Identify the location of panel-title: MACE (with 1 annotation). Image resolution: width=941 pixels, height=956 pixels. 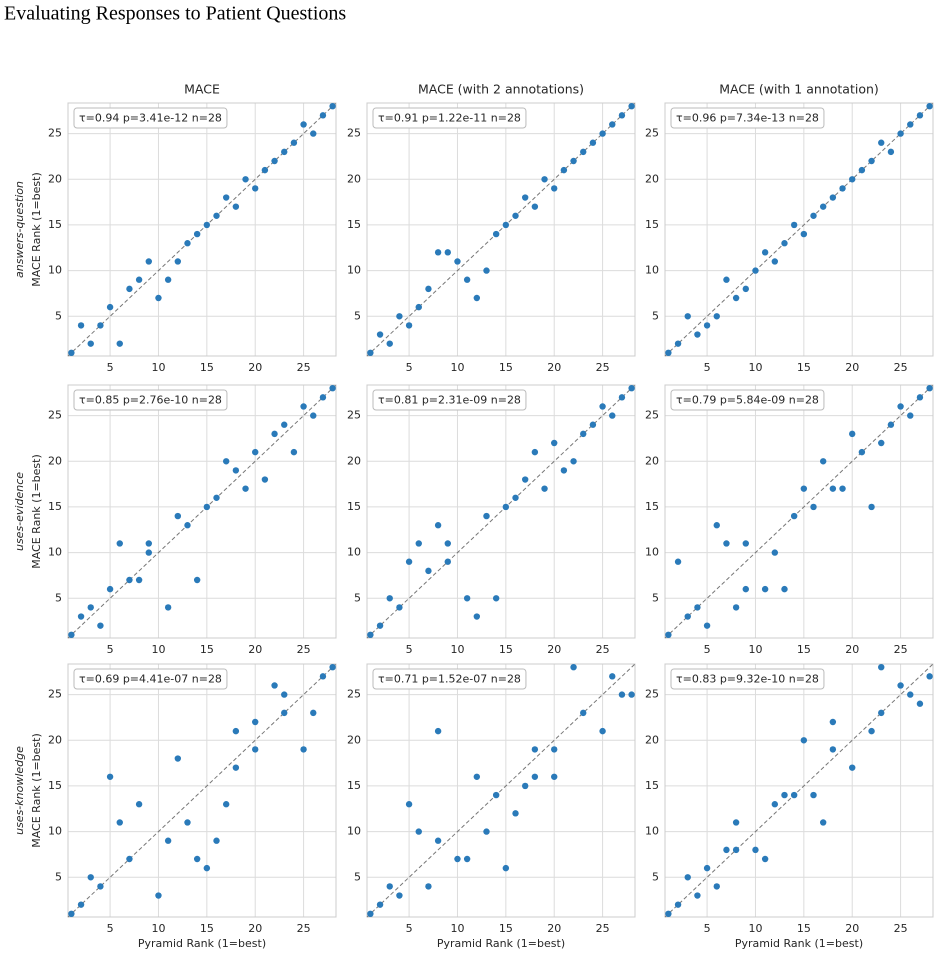
(799, 89).